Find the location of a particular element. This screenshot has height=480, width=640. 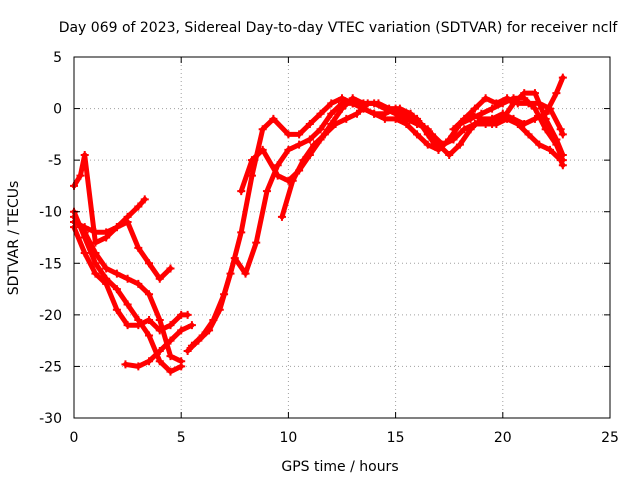

x-tick-label: 5 is located at coordinates (181, 438).